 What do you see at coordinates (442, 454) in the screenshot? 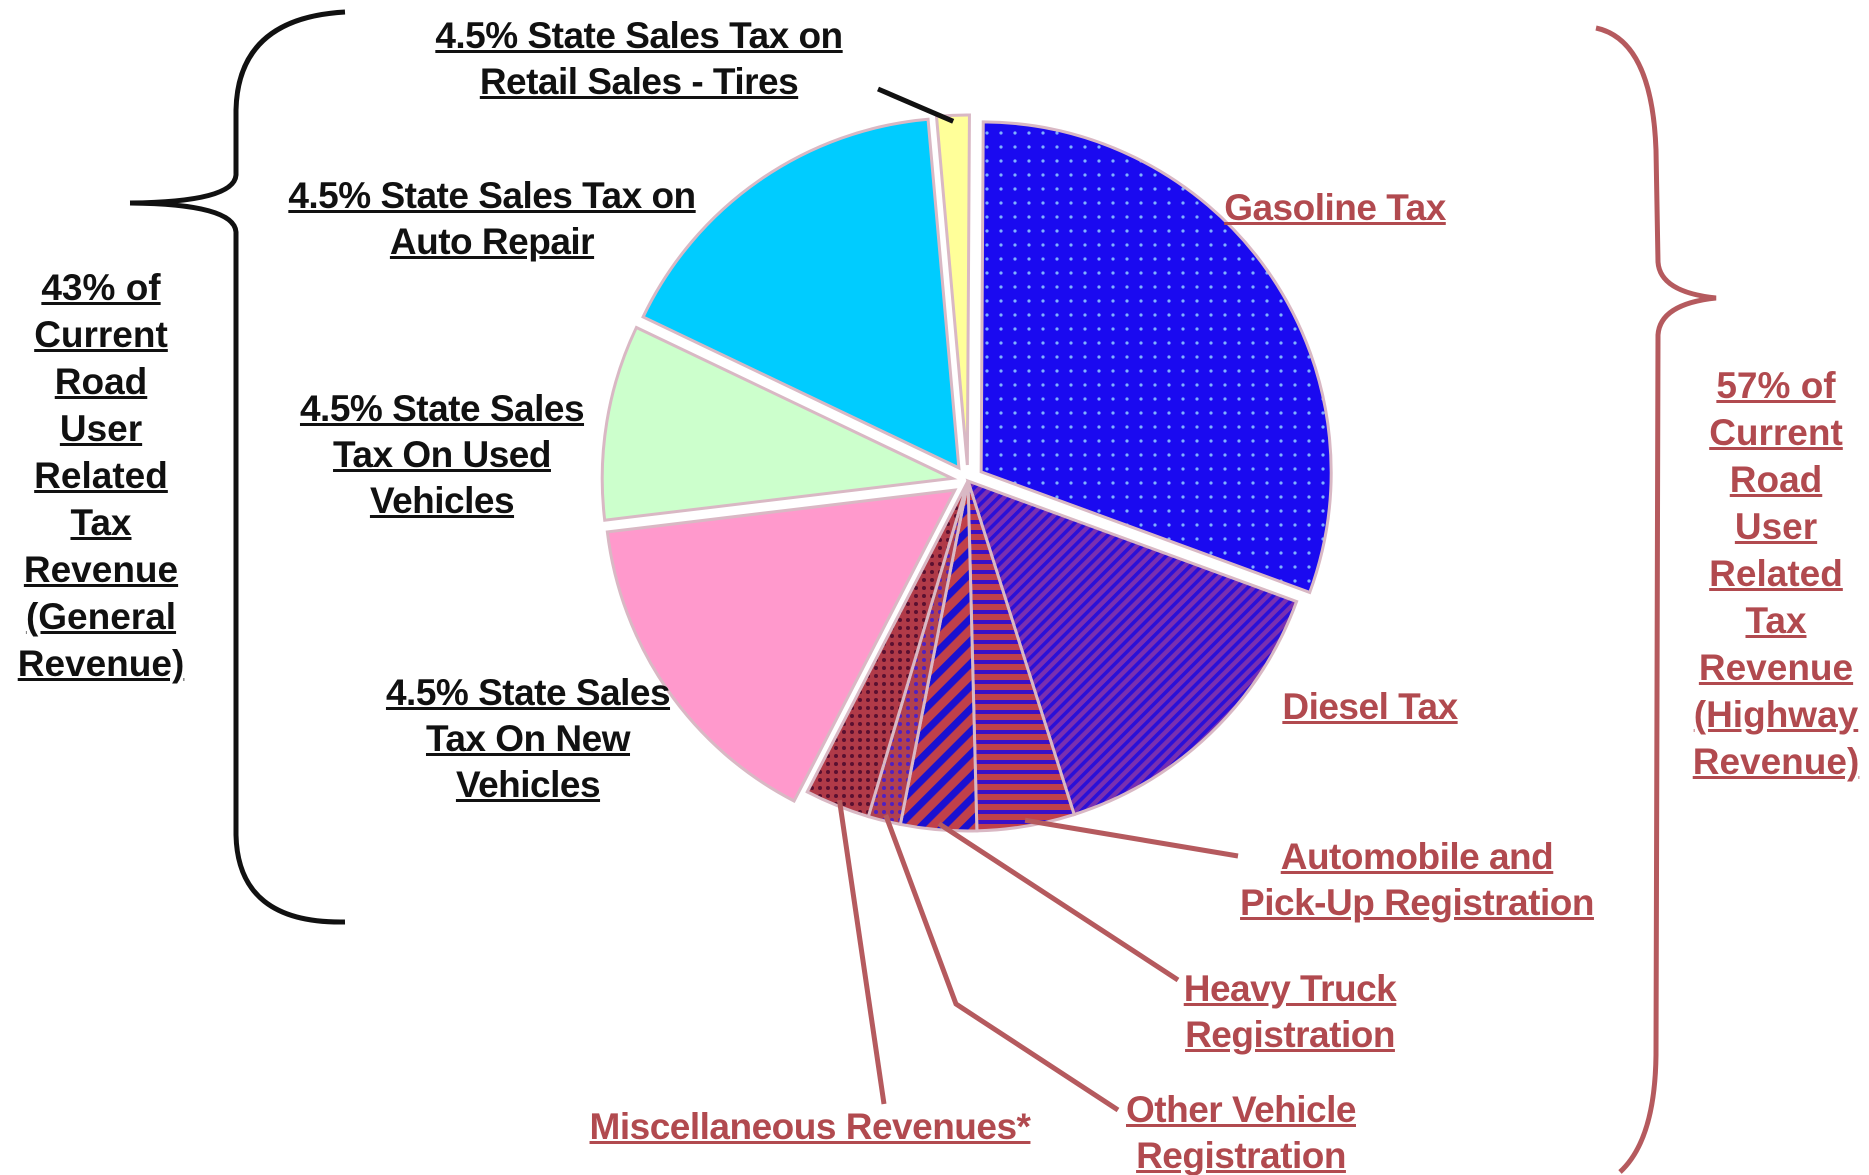
I see `label-used-vehicles: 4.5% State Sales Tax On Used Vehicles` at bounding box center [442, 454].